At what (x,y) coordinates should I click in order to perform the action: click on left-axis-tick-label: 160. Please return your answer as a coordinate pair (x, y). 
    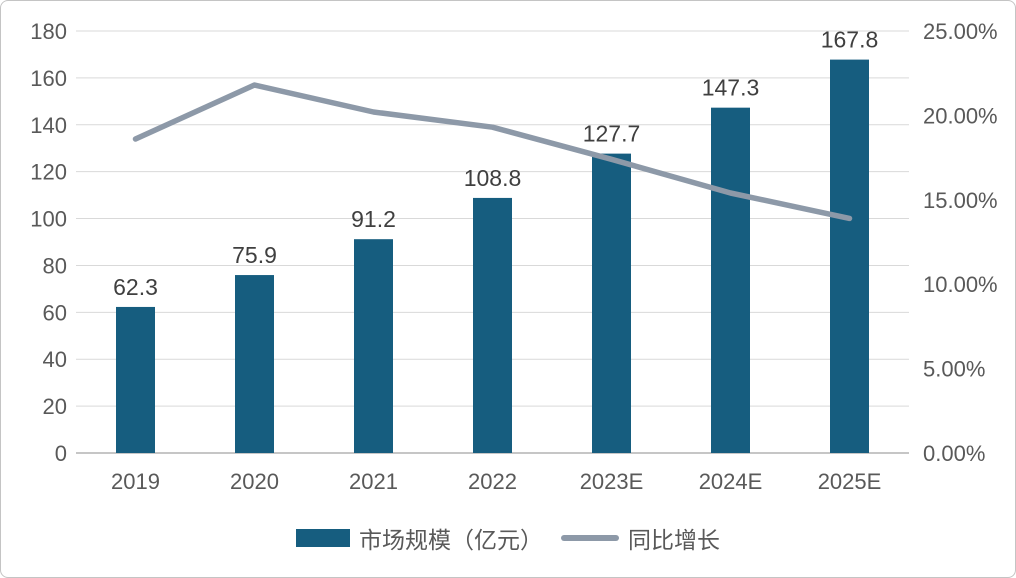
    Looking at the image, I should click on (48, 78).